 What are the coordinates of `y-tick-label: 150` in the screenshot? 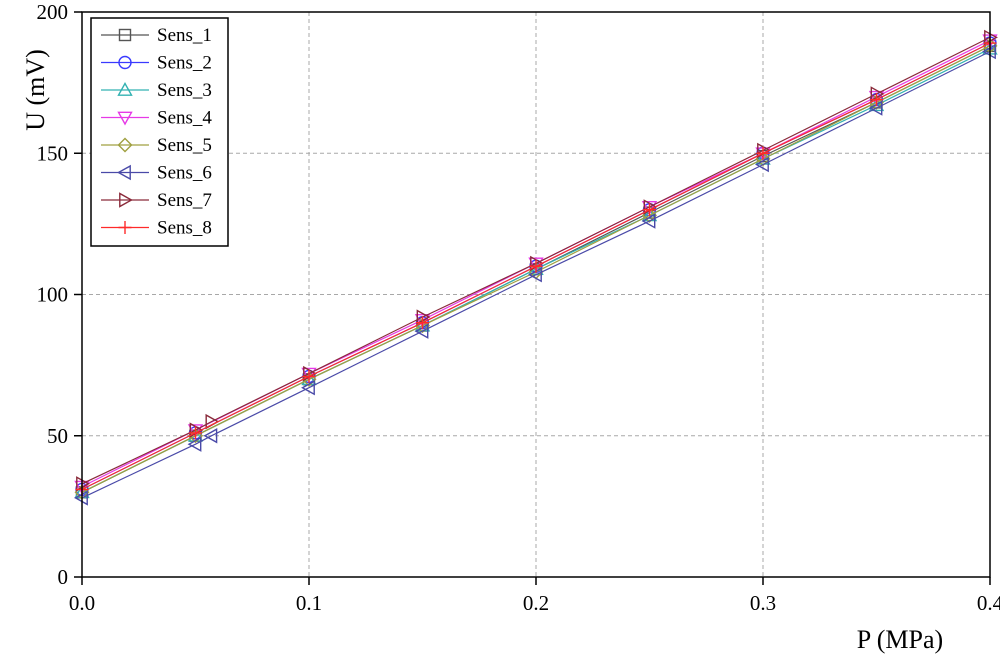 It's located at (53, 153).